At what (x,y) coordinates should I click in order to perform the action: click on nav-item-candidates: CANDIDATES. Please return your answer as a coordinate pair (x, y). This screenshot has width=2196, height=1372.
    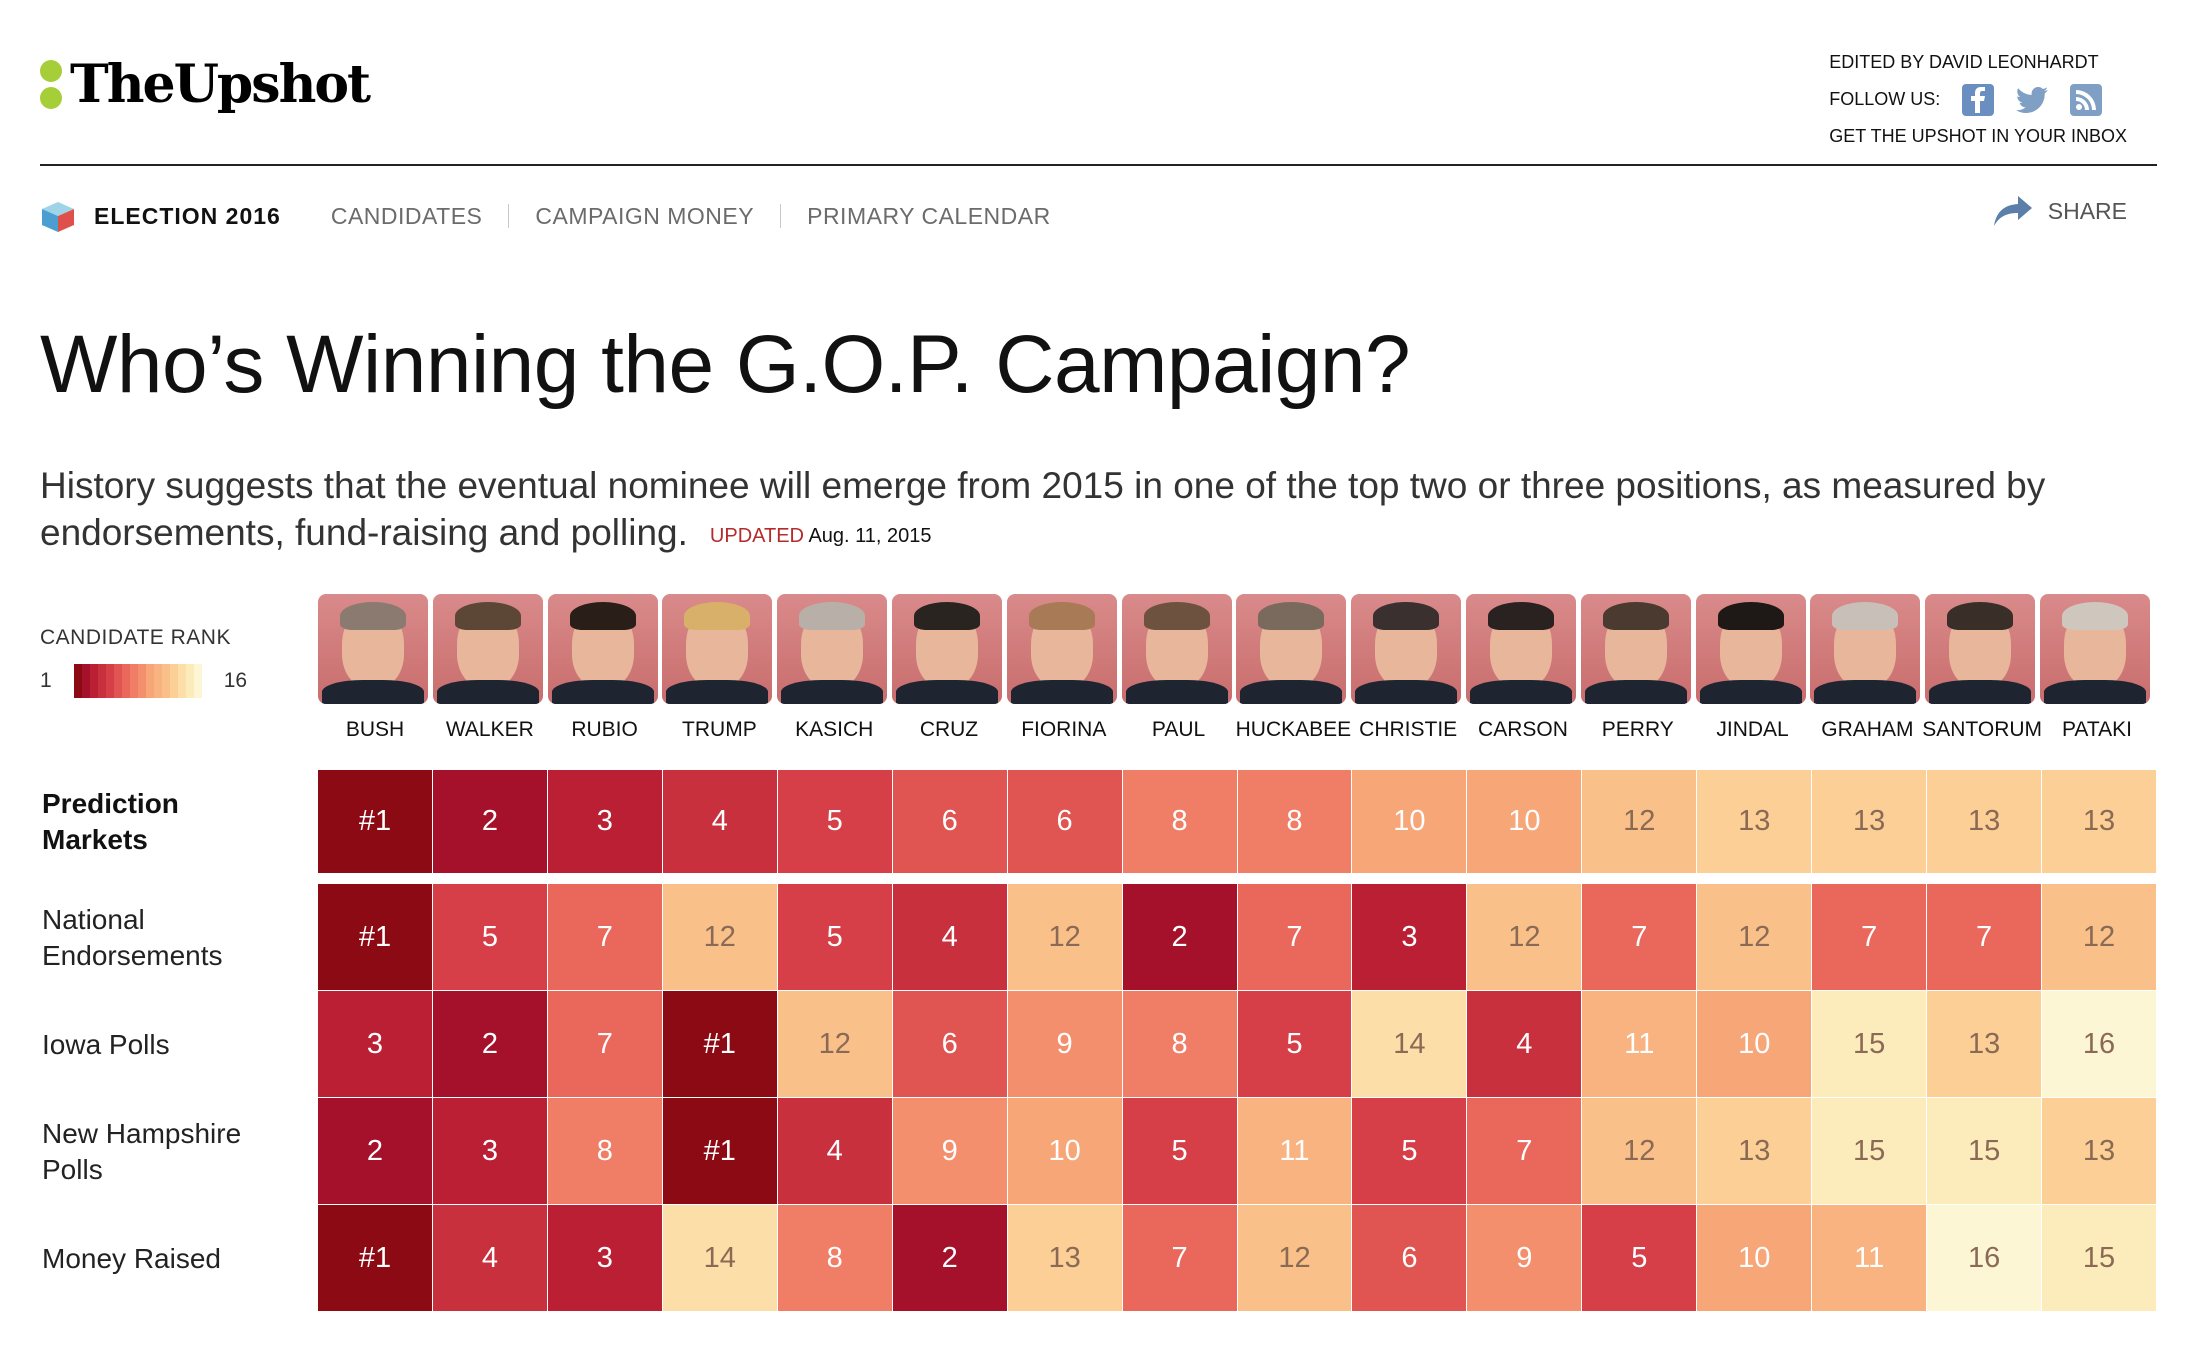
    Looking at the image, I should click on (406, 215).